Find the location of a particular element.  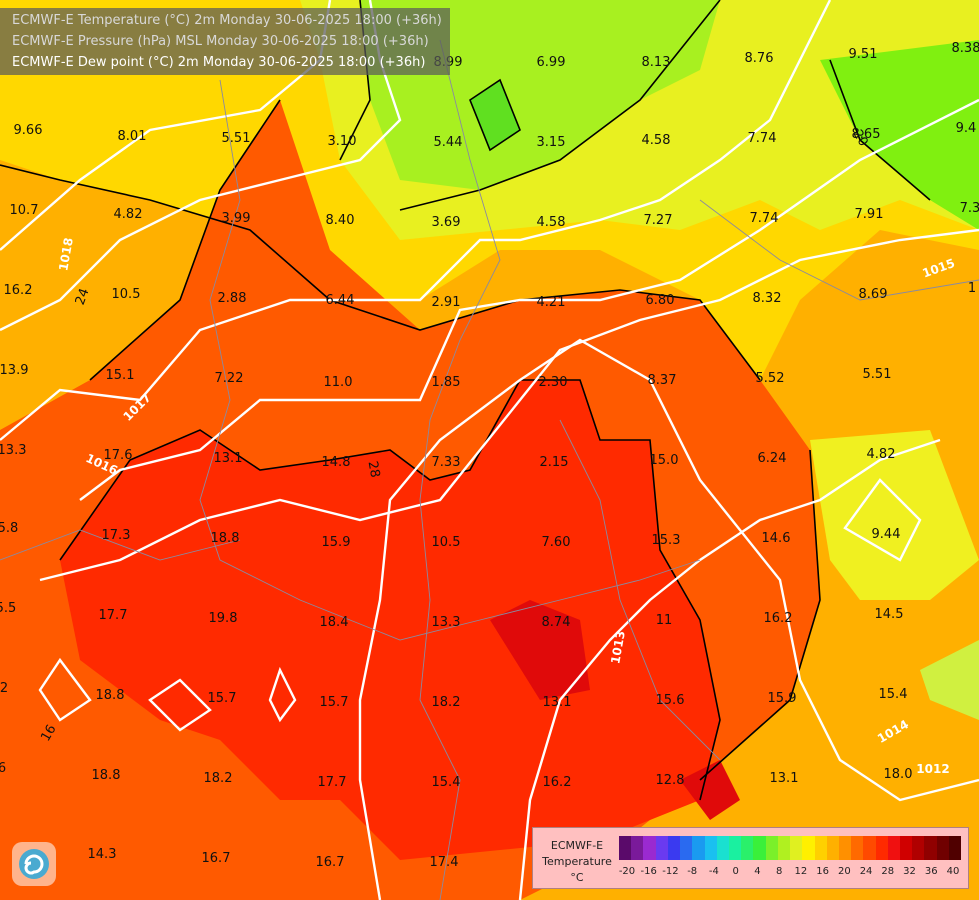

dew-point-label: 14.3 is located at coordinates (102, 854).